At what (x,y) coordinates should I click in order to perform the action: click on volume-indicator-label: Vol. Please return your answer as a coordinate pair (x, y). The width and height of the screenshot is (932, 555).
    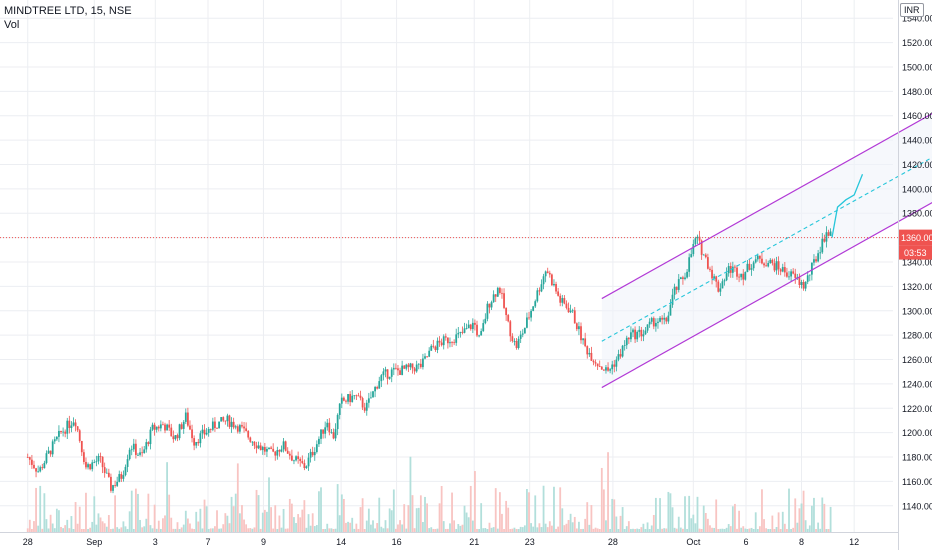
    Looking at the image, I should click on (11, 25).